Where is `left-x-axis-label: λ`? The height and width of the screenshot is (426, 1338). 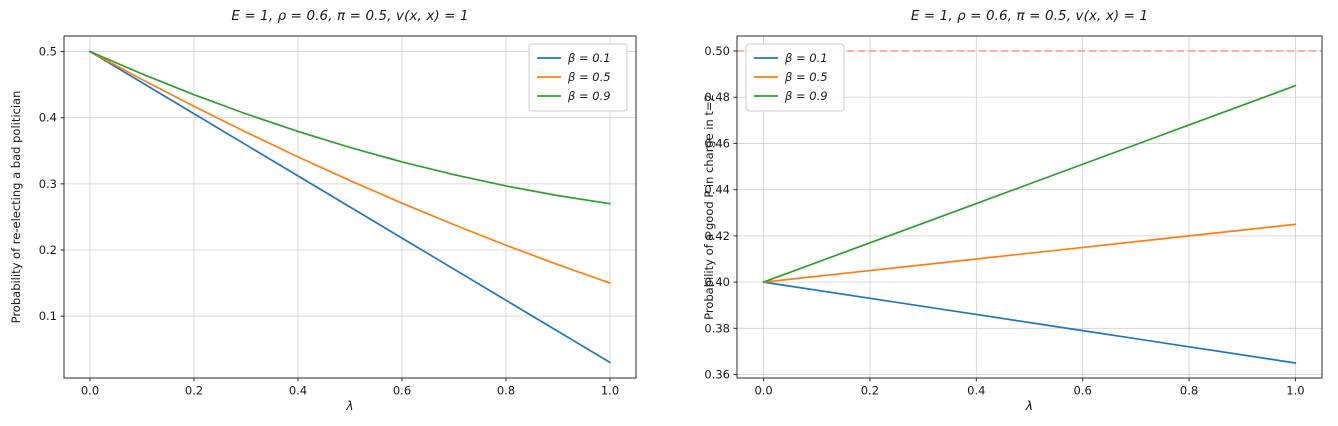
left-x-axis-label: λ is located at coordinates (350, 405).